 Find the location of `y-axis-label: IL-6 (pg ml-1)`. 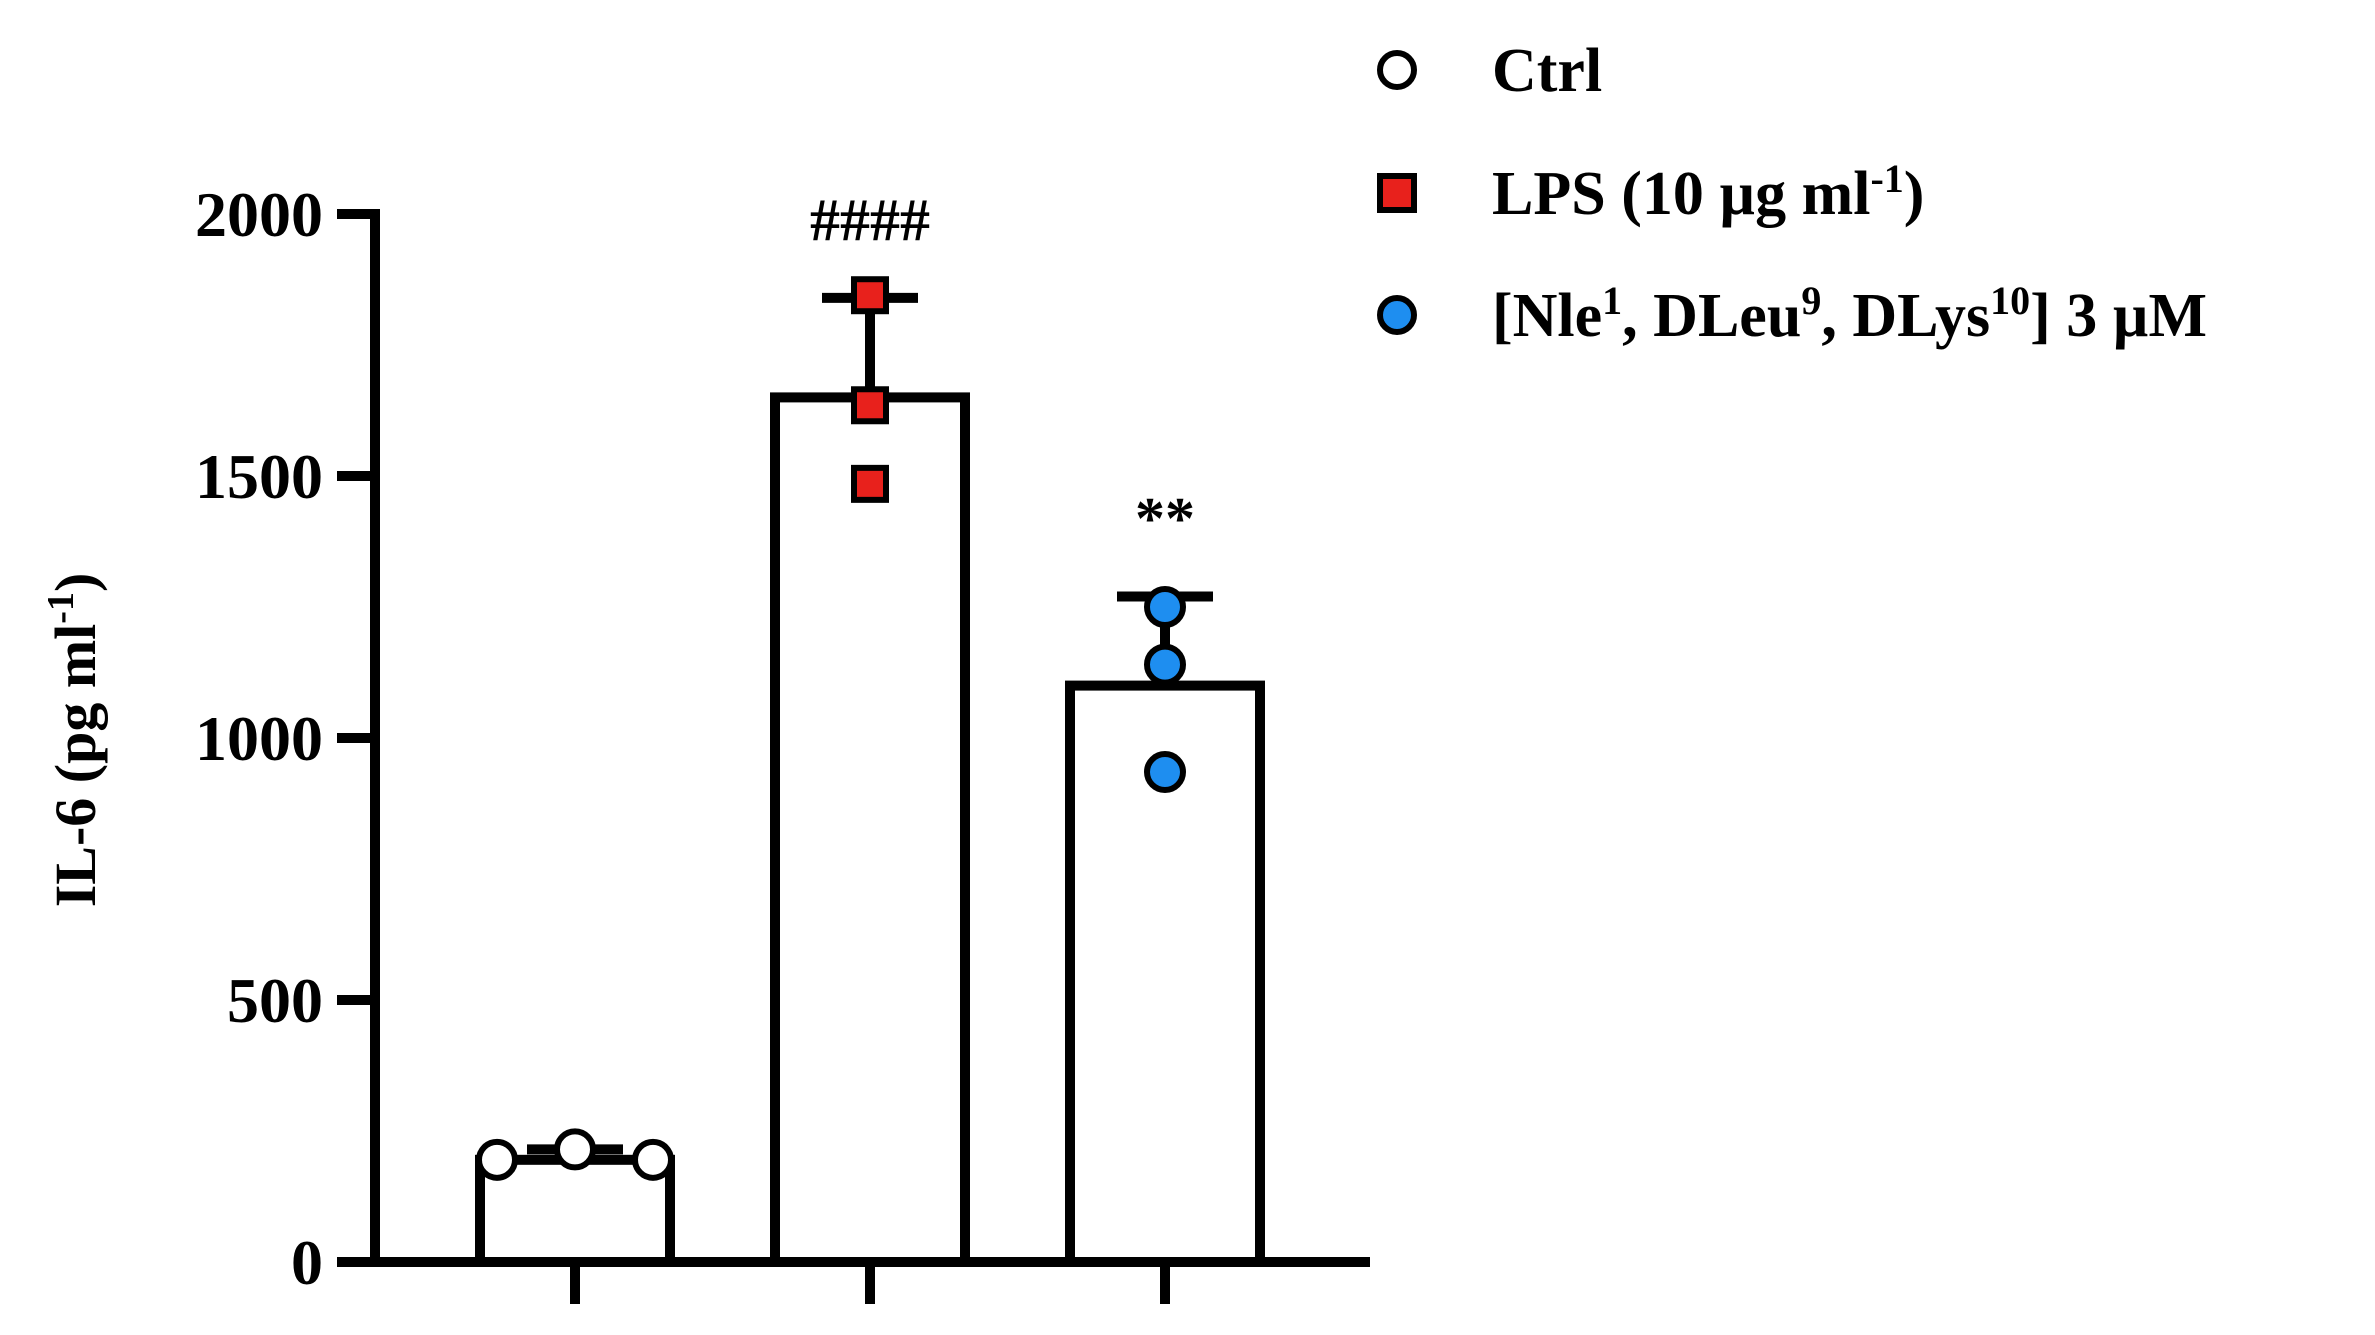

y-axis-label: IL-6 (pg ml-1) is located at coordinates (74, 740).